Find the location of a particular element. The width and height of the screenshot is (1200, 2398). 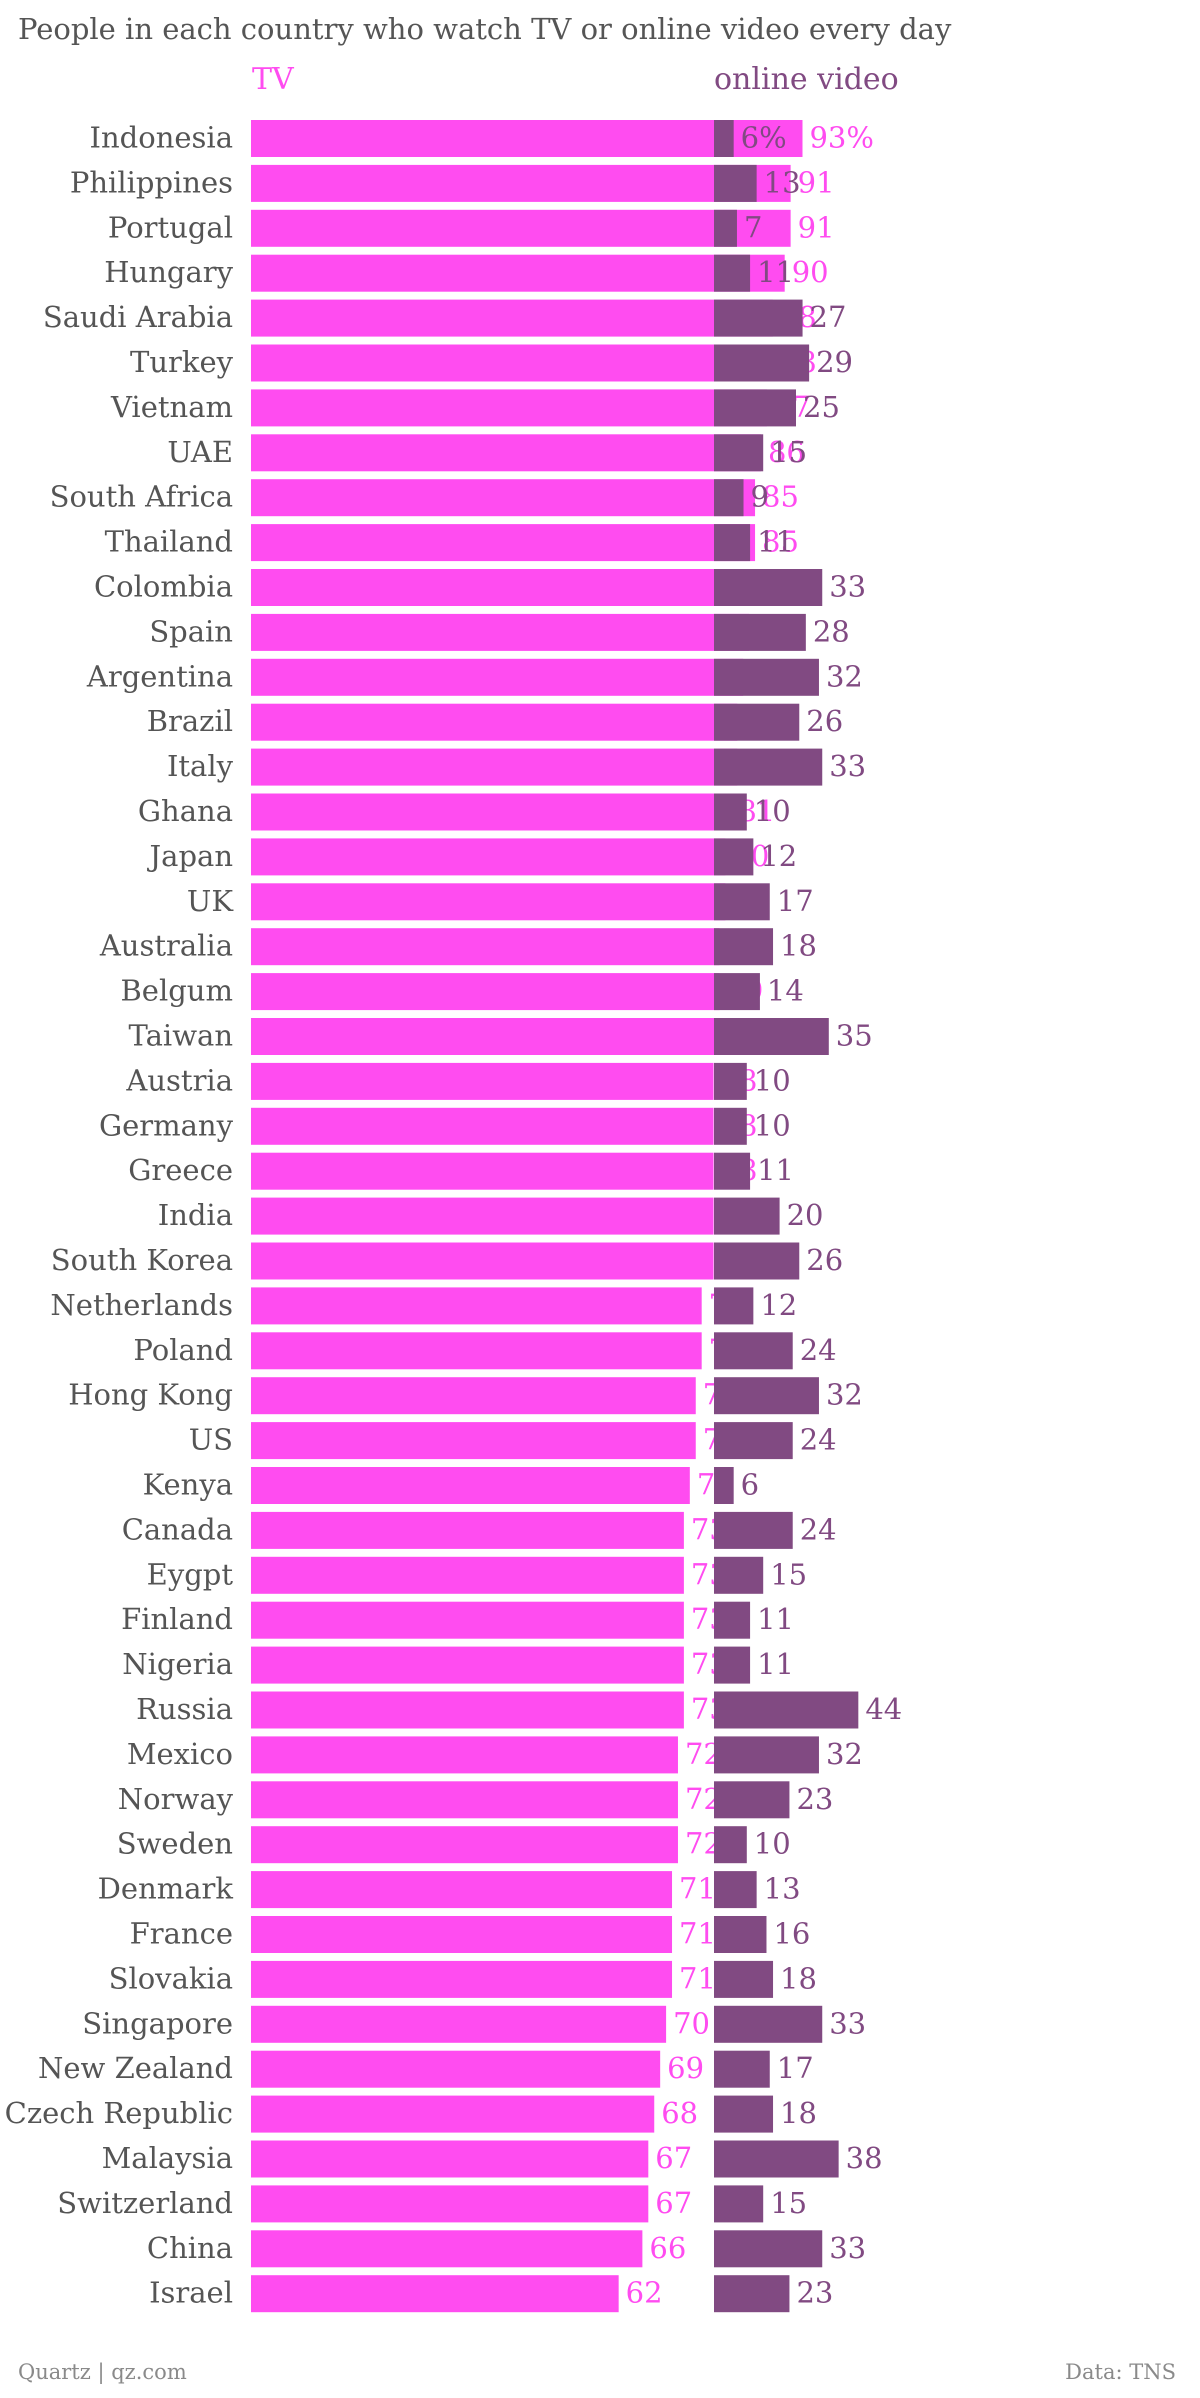

series-label-online-video: online video is located at coordinates (806, 79).